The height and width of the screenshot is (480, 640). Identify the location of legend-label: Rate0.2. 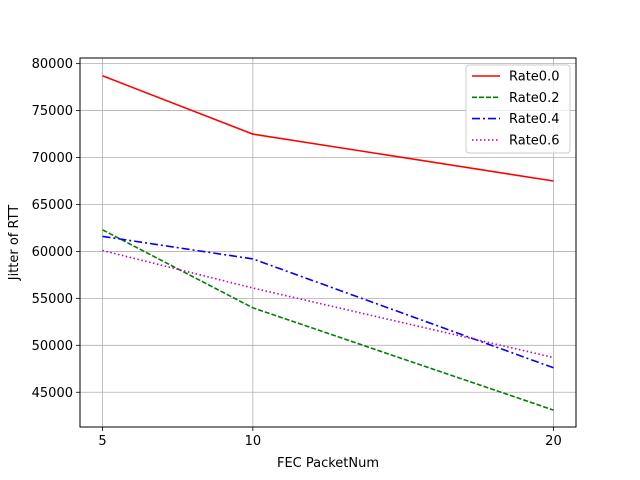
(534, 98).